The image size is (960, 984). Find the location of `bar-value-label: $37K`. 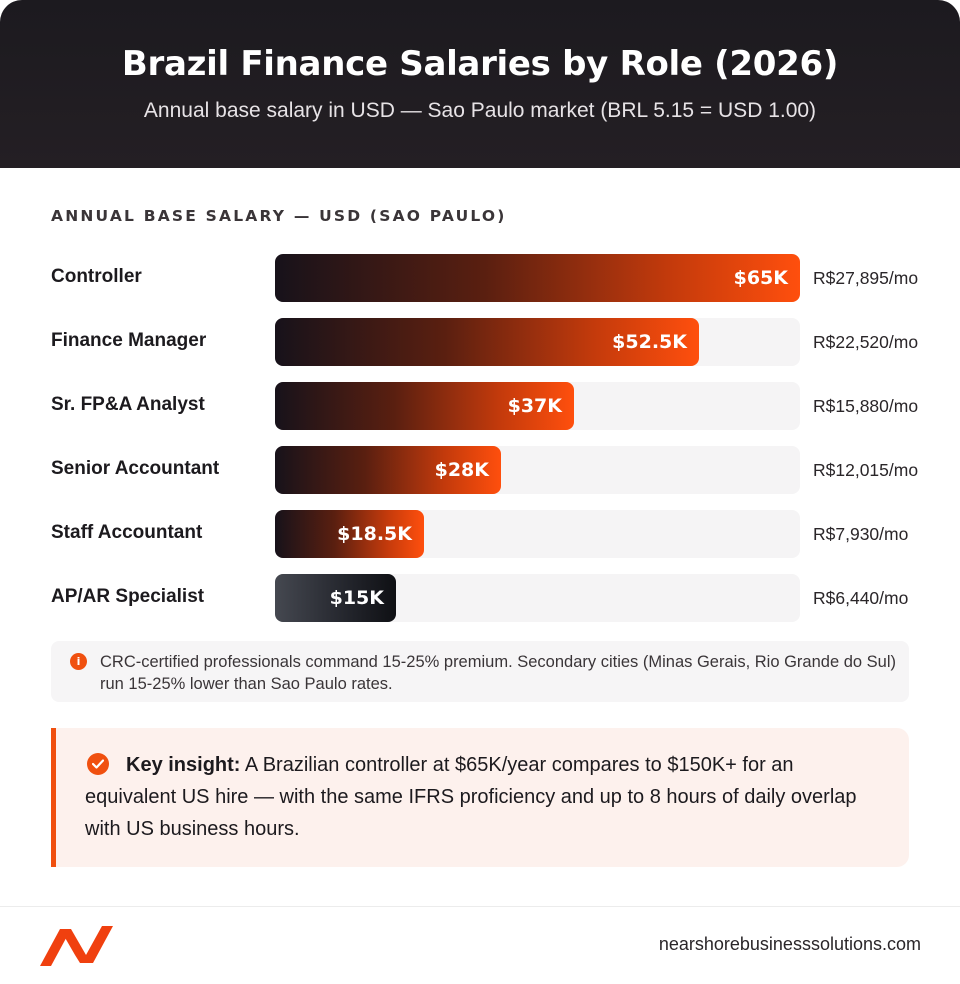

bar-value-label: $37K is located at coordinates (534, 406).